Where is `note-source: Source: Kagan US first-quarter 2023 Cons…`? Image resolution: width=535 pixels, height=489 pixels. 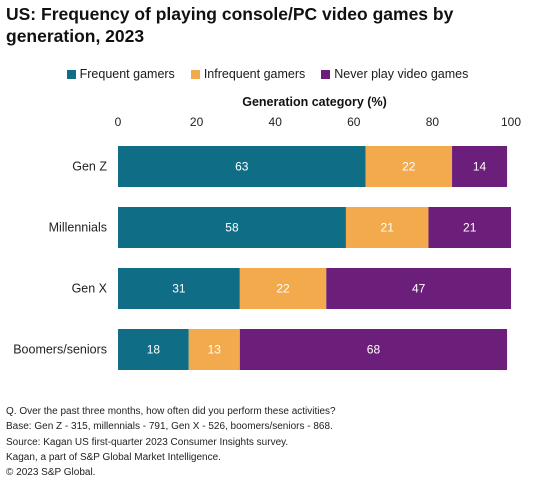 note-source: Source: Kagan US first-quarter 2023 Cons… is located at coordinates (147, 442).